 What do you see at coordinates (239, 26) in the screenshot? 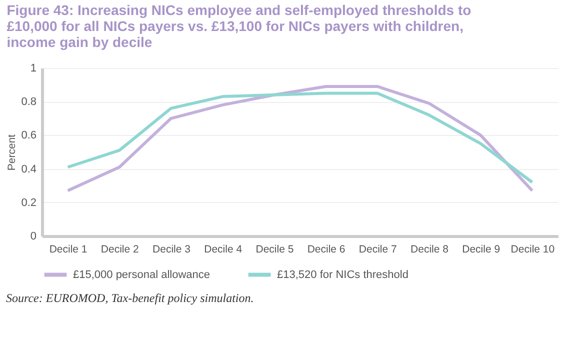
I see `chart-title: Figure 43: Increasing NICs employee and self-employed thresholds to £10,000 for all NICs payers vs. £13,100 for NICs payers with children, income gain by decile` at bounding box center [239, 26].